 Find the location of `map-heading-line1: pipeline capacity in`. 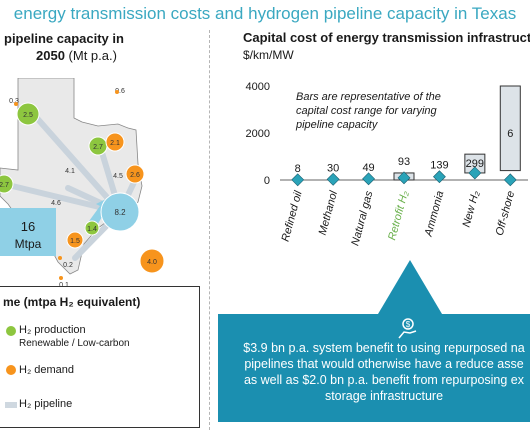

map-heading-line1: pipeline capacity in is located at coordinates (64, 38).